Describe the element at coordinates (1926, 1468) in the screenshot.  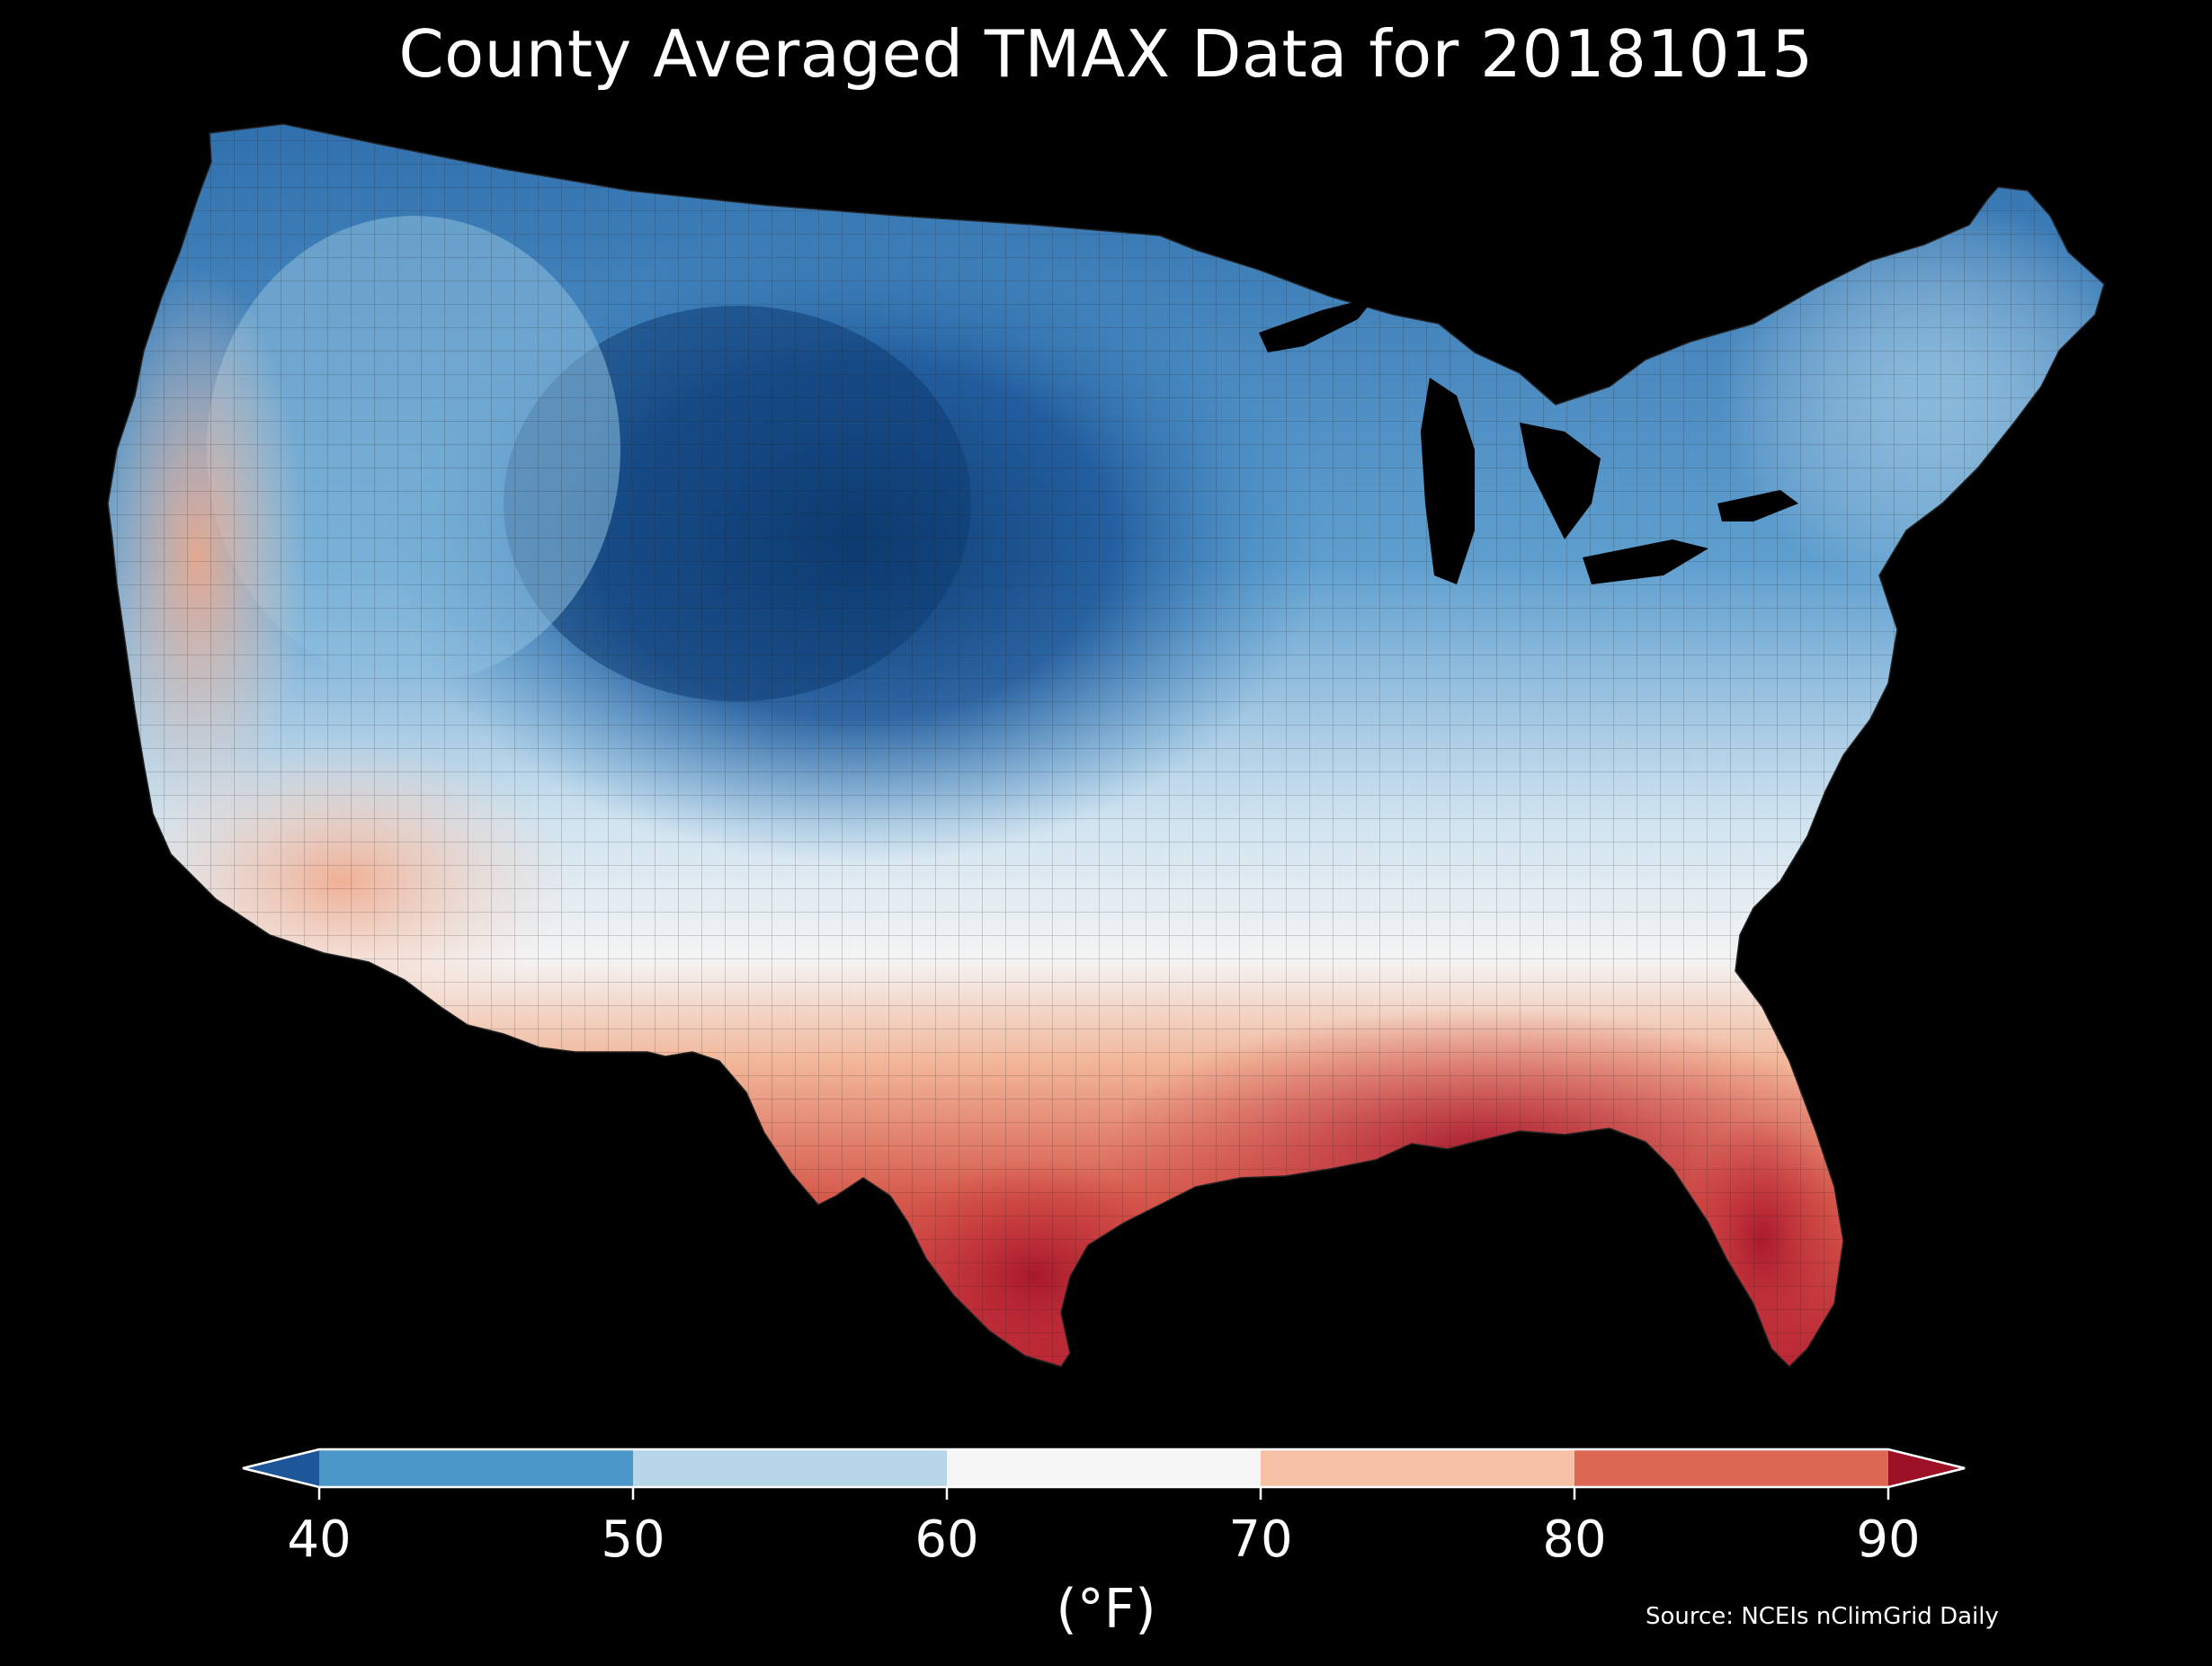
I see `colorbar-extend-high` at that location.